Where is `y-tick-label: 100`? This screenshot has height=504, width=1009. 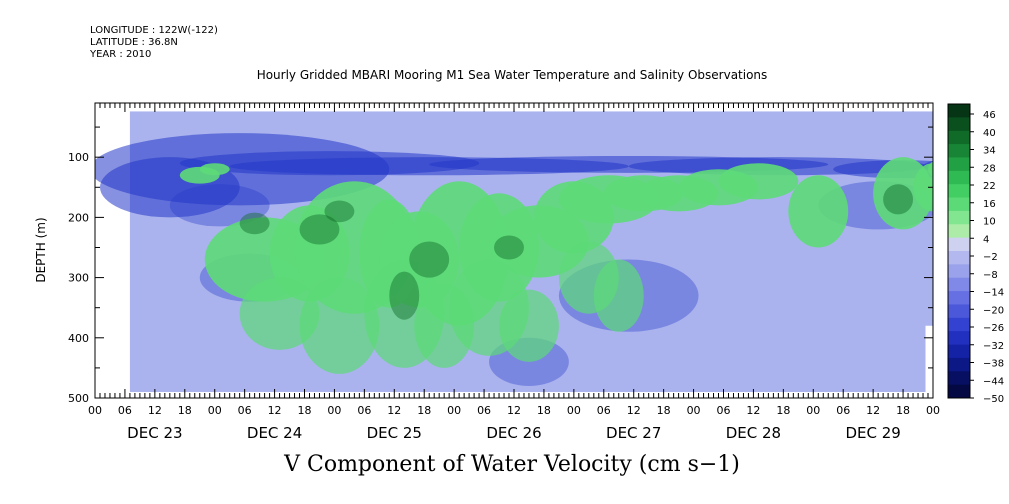
y-tick-label: 100 is located at coordinates (78, 157).